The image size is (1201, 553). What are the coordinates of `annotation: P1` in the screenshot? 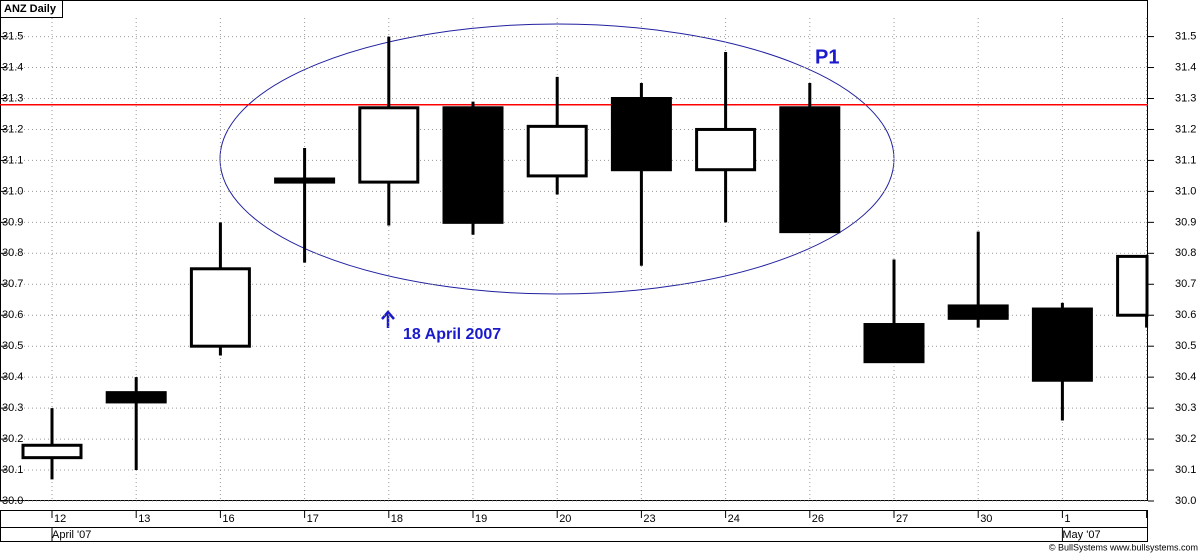 It's located at (827, 57).